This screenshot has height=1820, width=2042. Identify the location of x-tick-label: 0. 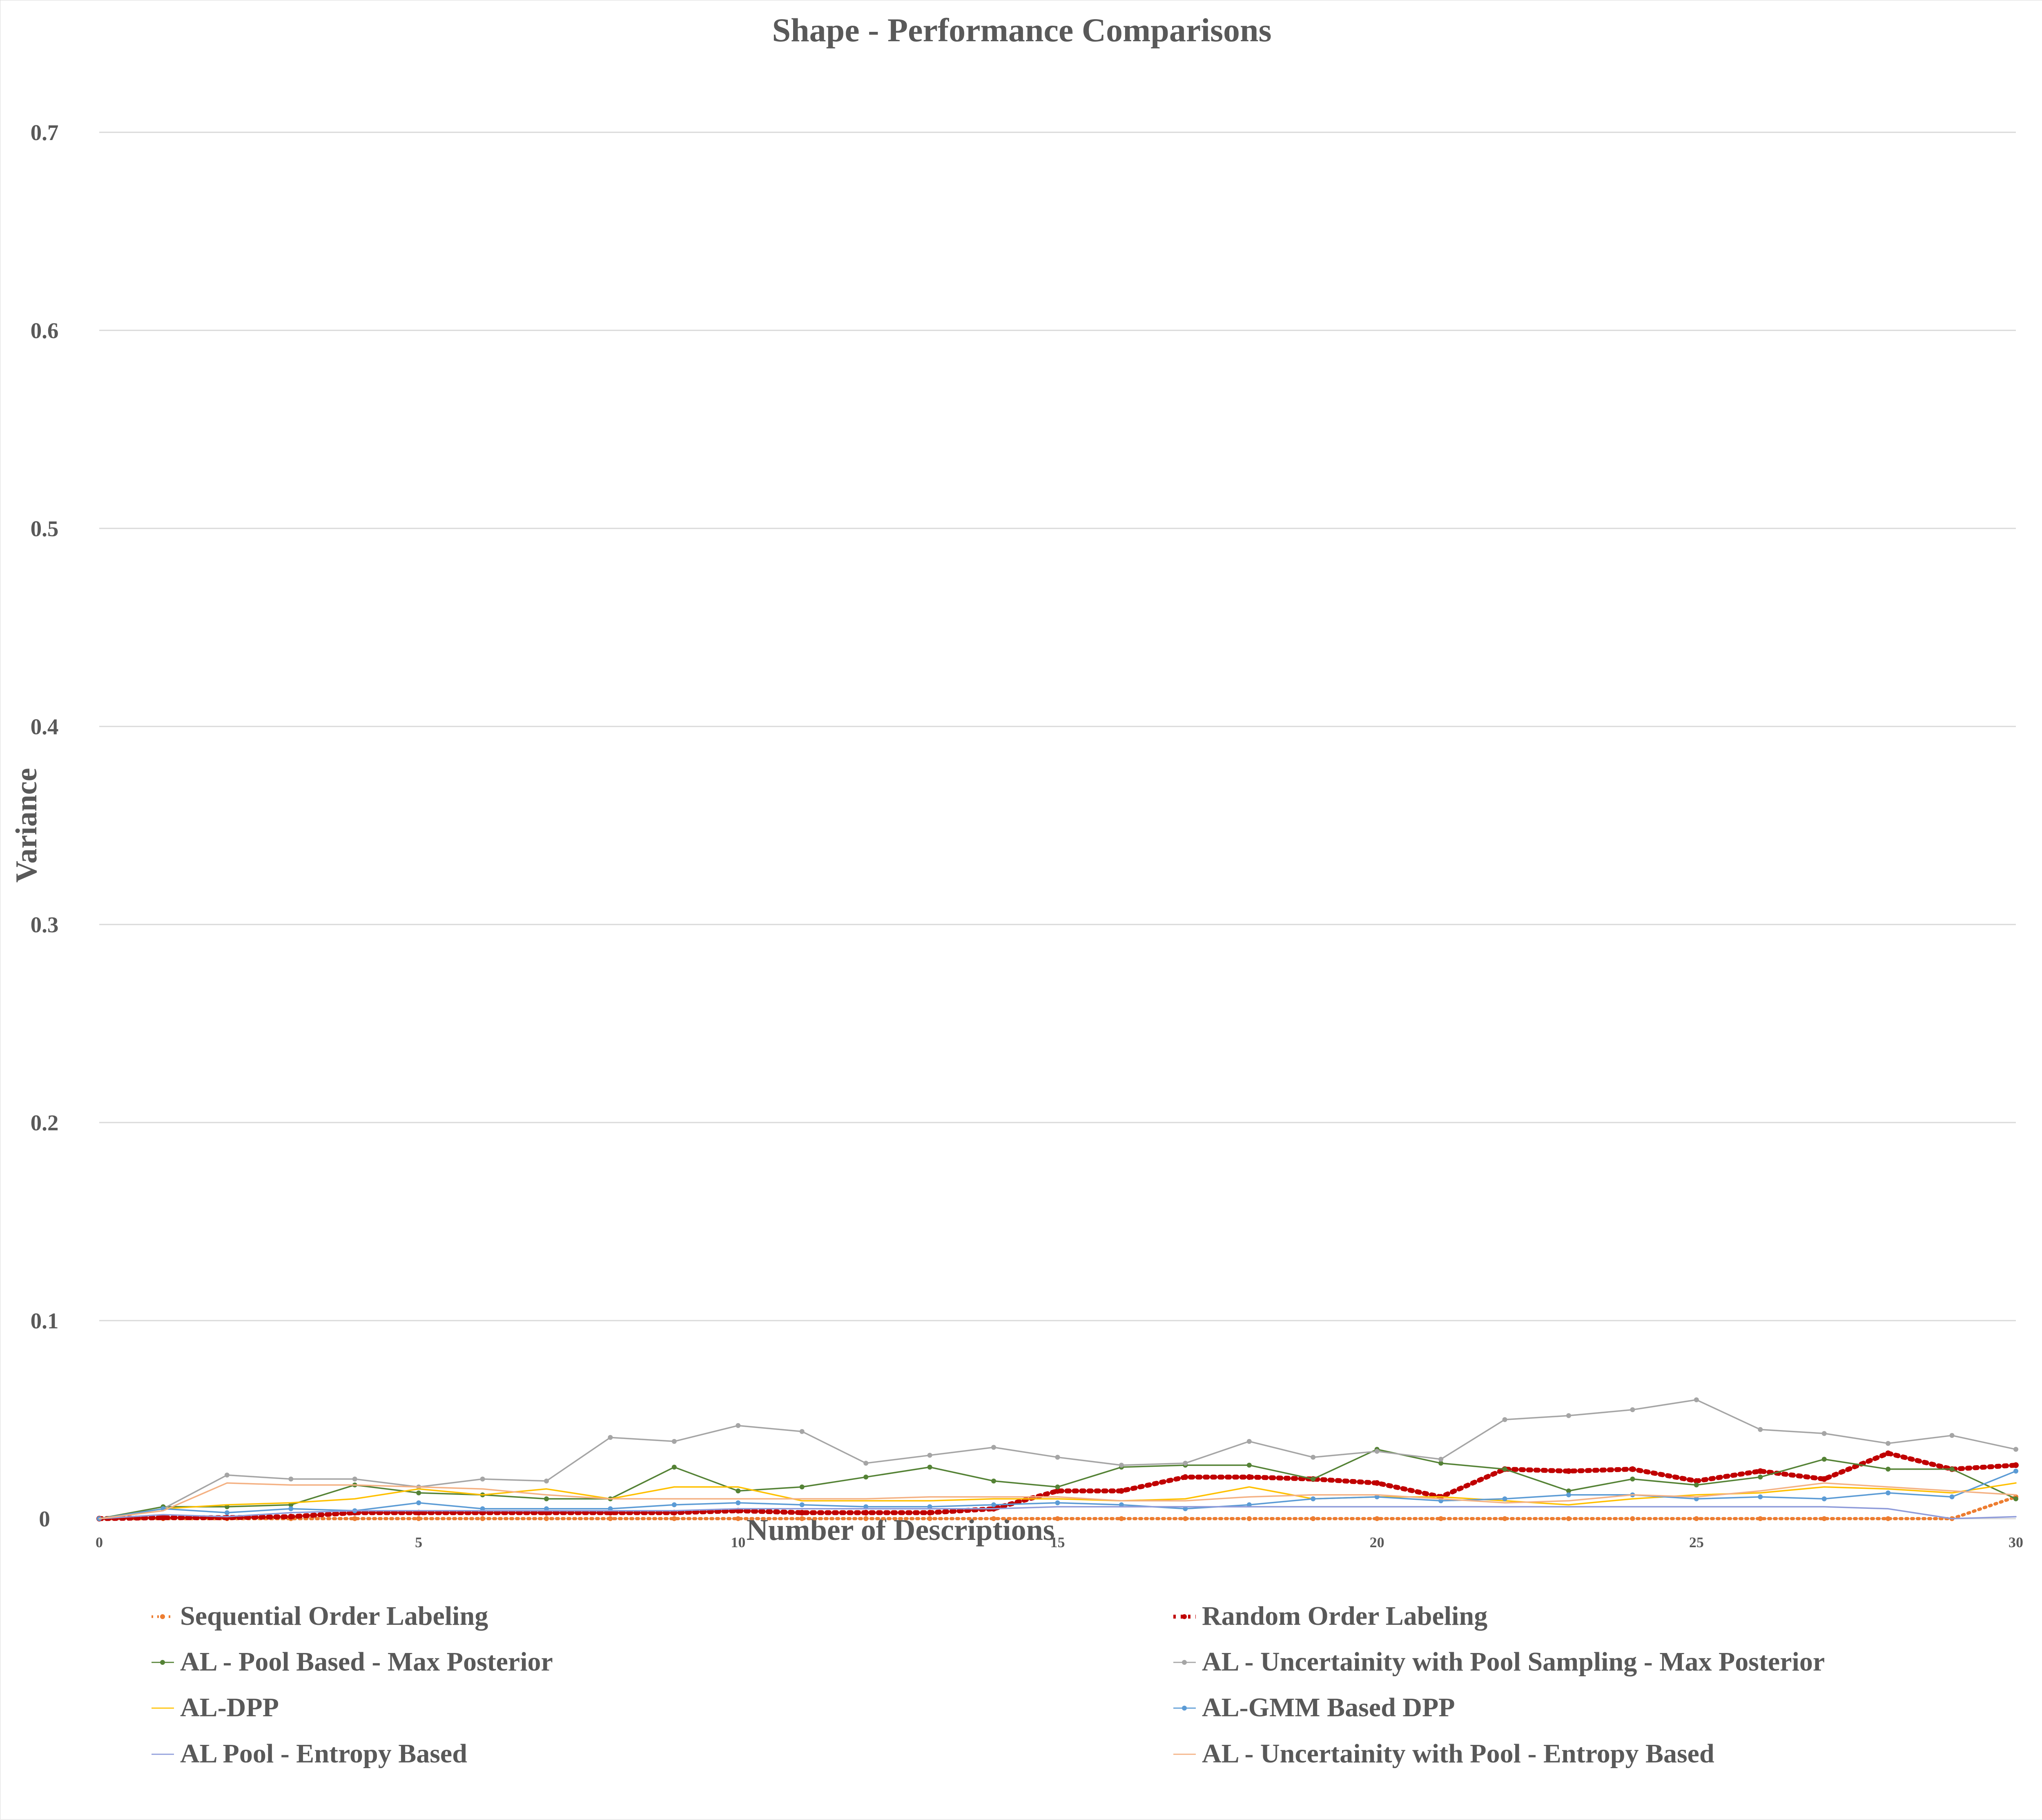
(99, 1542).